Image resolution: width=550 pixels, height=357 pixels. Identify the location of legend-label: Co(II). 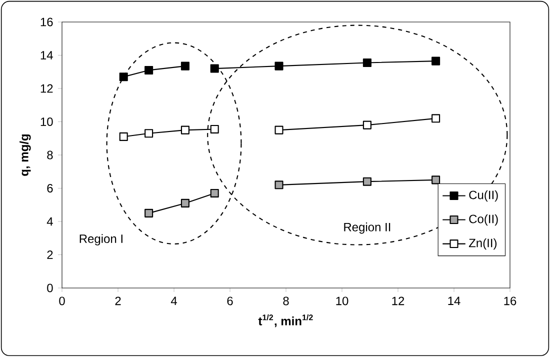
(483, 220).